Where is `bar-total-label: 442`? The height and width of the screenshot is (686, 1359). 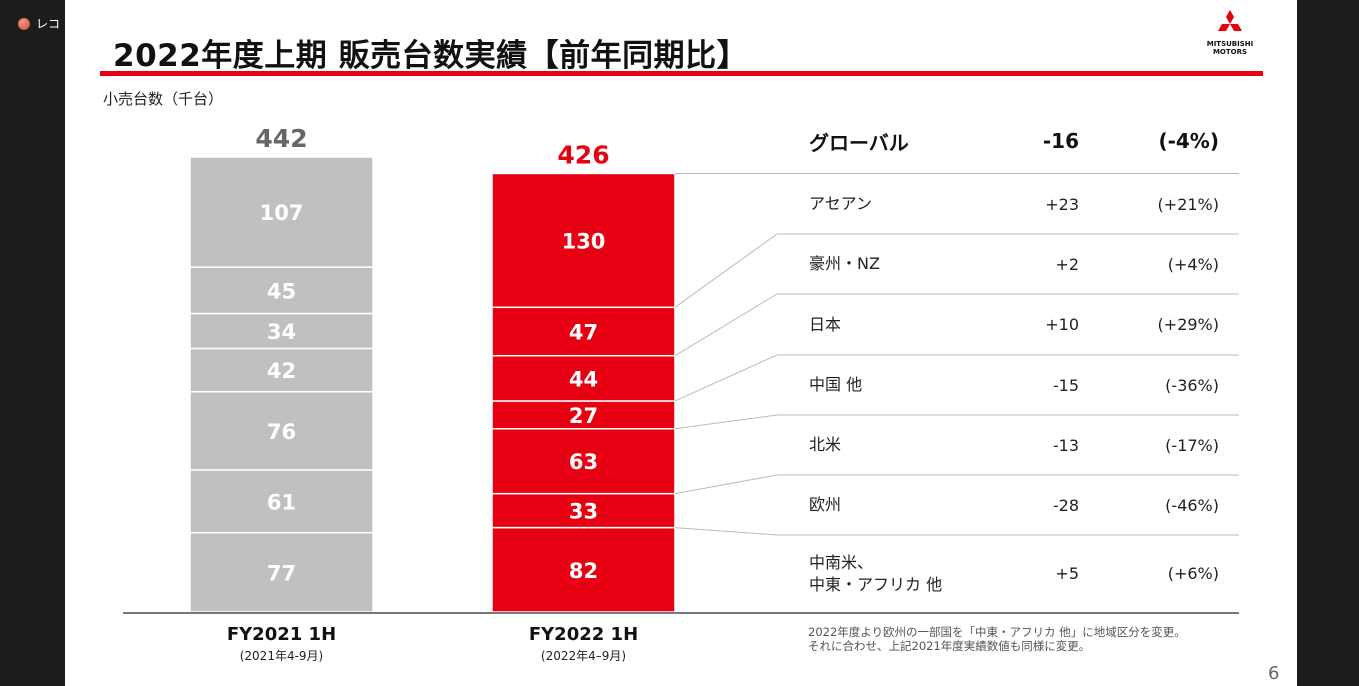 bar-total-label: 442 is located at coordinates (281, 138).